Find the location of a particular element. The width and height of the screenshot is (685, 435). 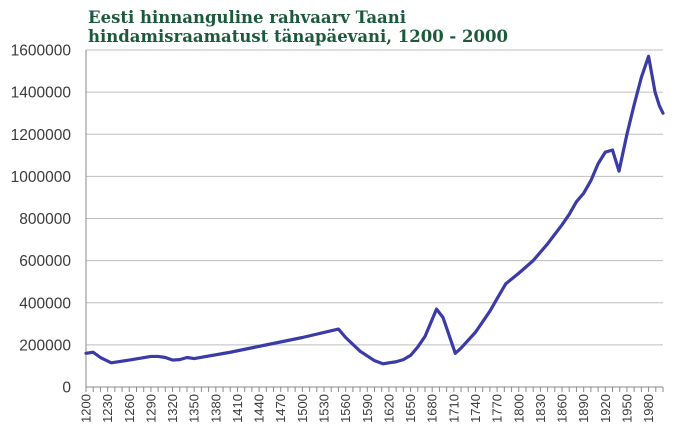

x-tick-label: 1260 is located at coordinates (129, 408).